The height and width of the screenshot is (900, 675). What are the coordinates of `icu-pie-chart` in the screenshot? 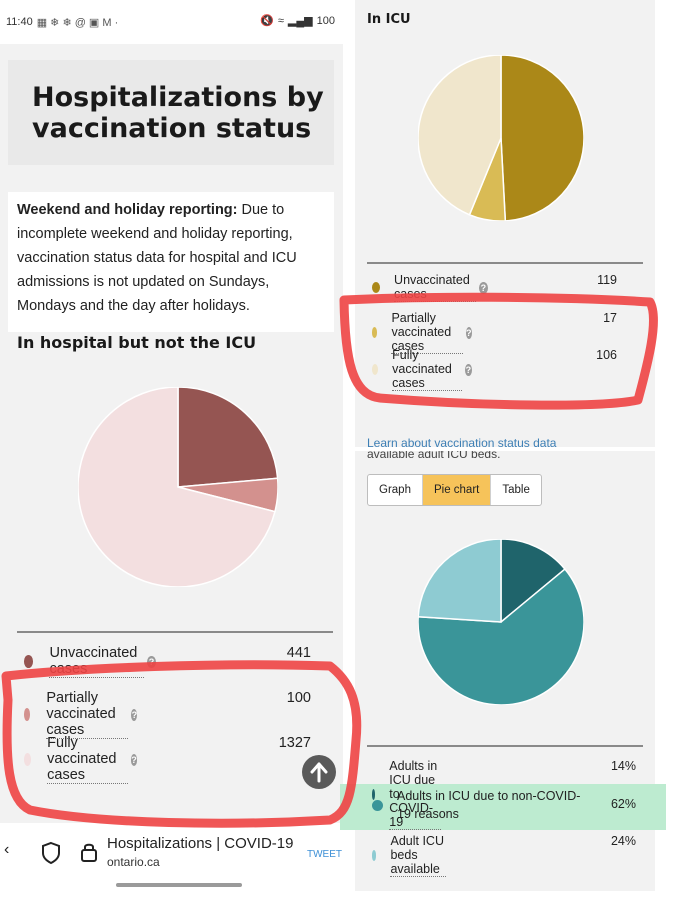 It's located at (501, 138).